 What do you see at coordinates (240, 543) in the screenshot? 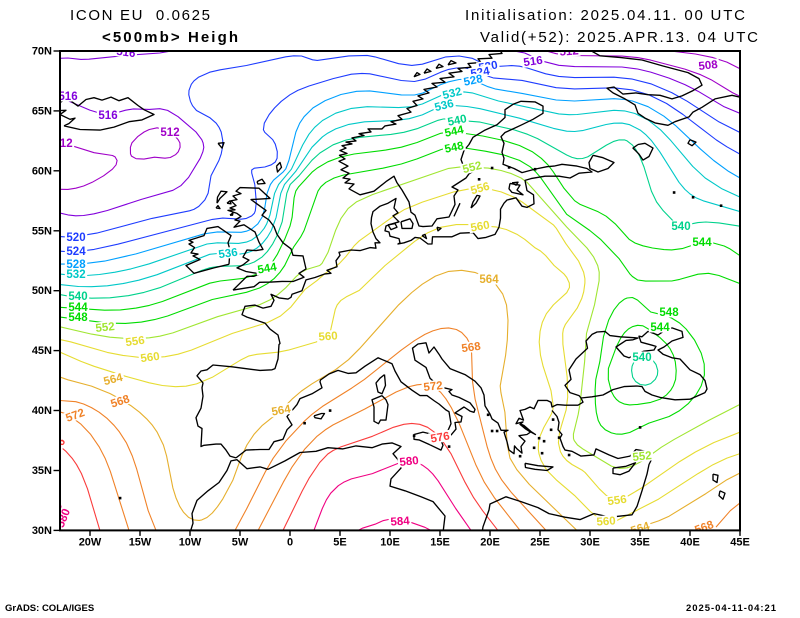
I see `svg-text: 5W` at bounding box center [240, 543].